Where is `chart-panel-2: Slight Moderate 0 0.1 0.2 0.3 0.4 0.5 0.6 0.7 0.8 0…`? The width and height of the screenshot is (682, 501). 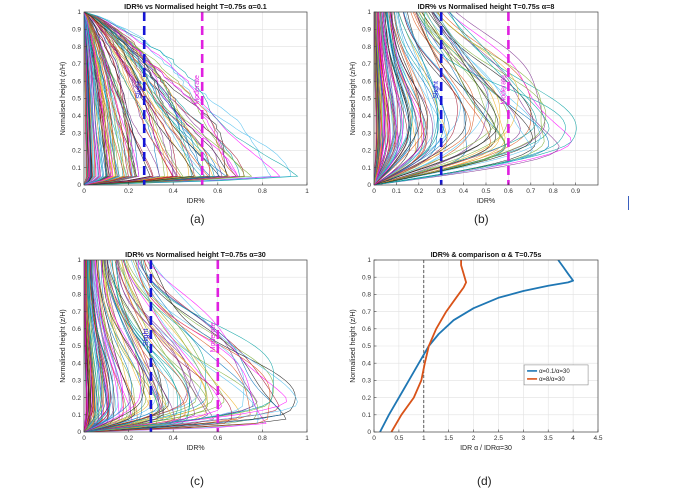 chart-panel-2: Slight Moderate 0 0.1 0.2 0.3 0.4 0.5 0.6 0.7 0.8 0… is located at coordinates (474, 103).